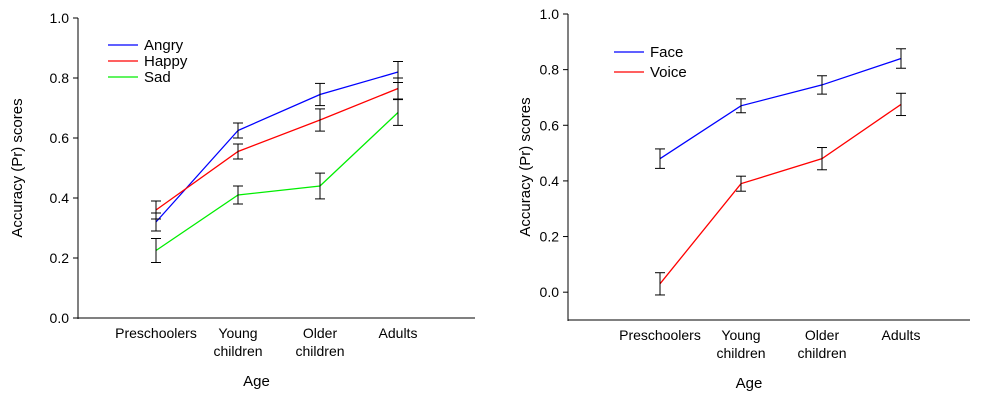  I want to click on series-line-happy, so click(277, 149).